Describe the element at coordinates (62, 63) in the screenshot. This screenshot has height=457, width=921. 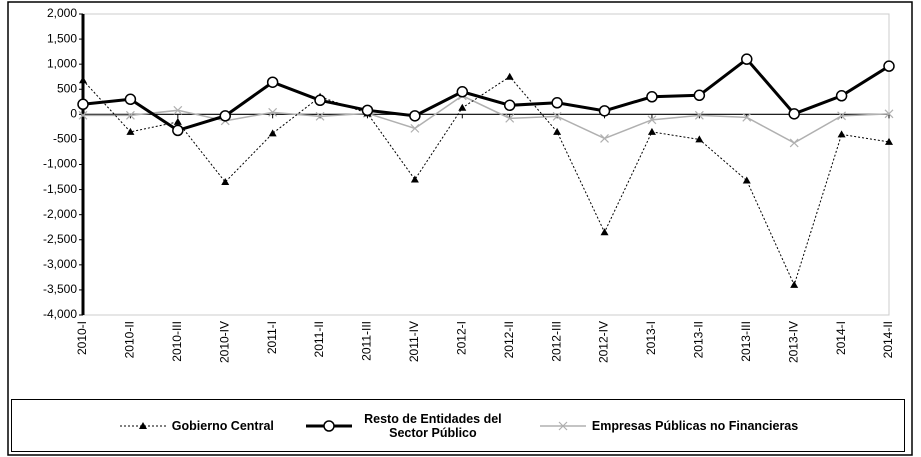
I see `y-tick-label: 1,000` at that location.